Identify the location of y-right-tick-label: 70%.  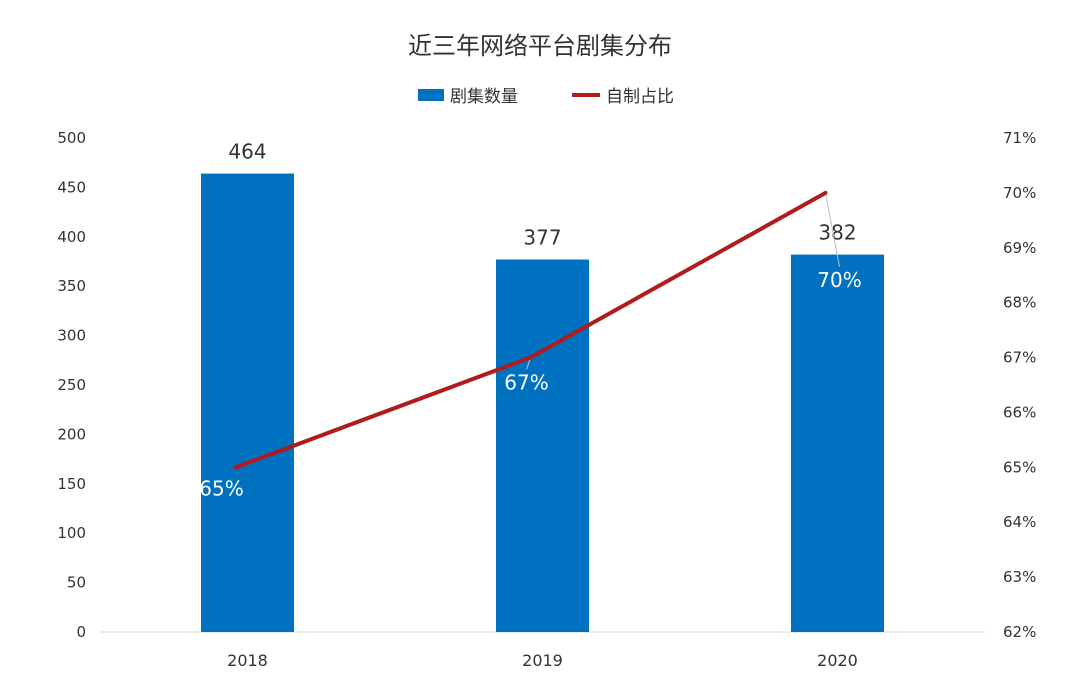
(1019, 193).